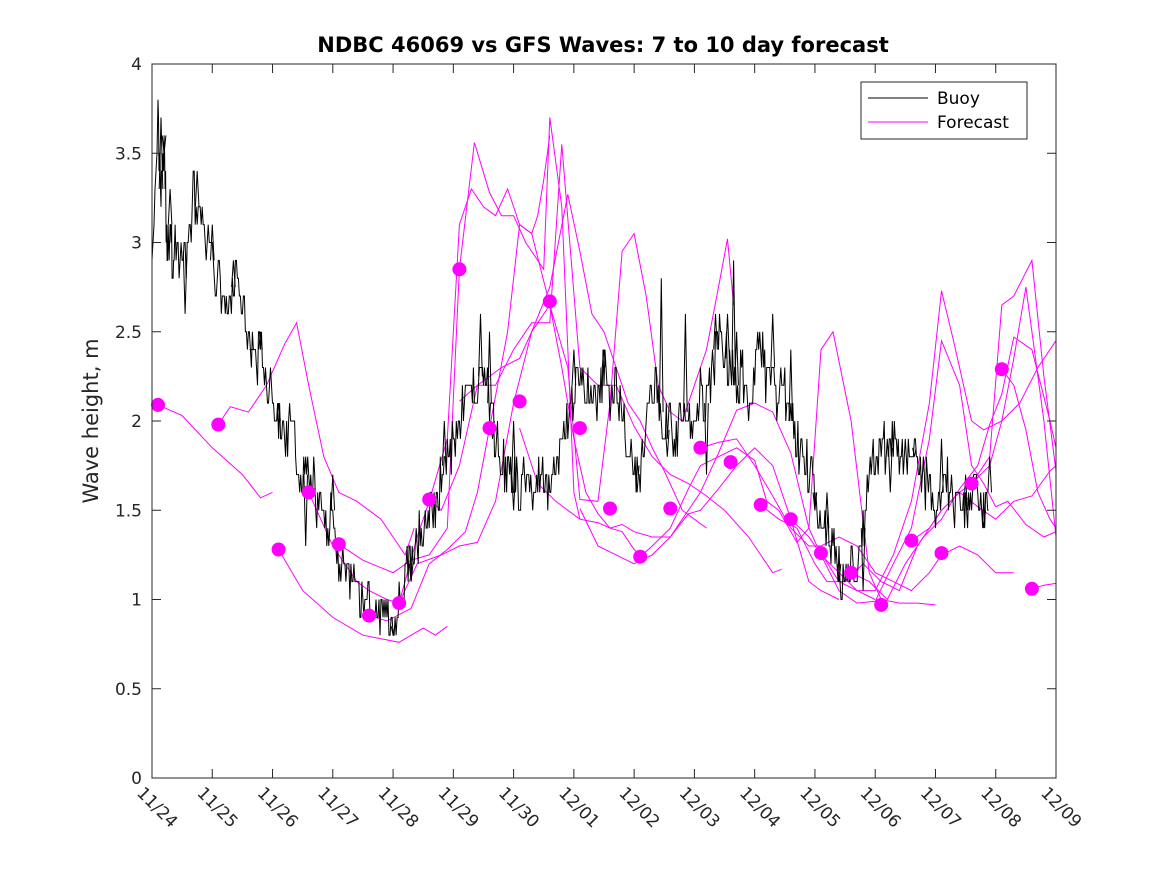 This screenshot has width=1167, height=875. I want to click on y-tick-label: 4, so click(136, 65).